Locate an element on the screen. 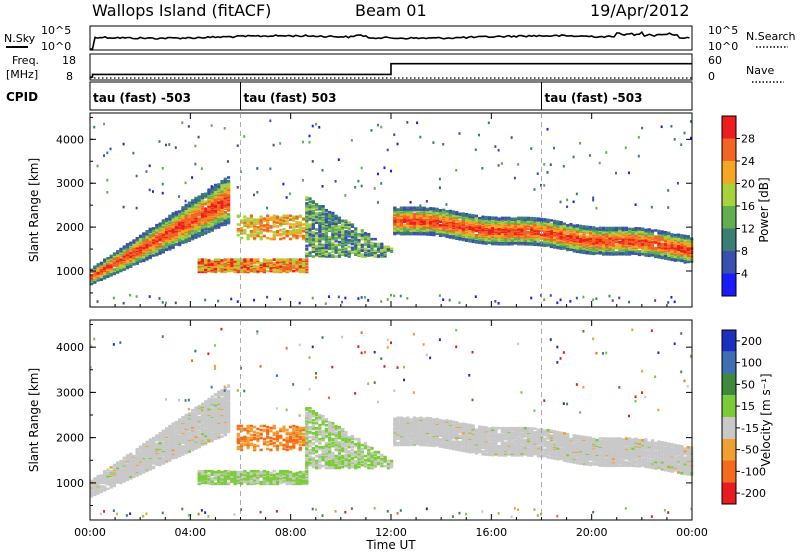  header-station: Wallops Island (fitACF) is located at coordinates (181, 10).